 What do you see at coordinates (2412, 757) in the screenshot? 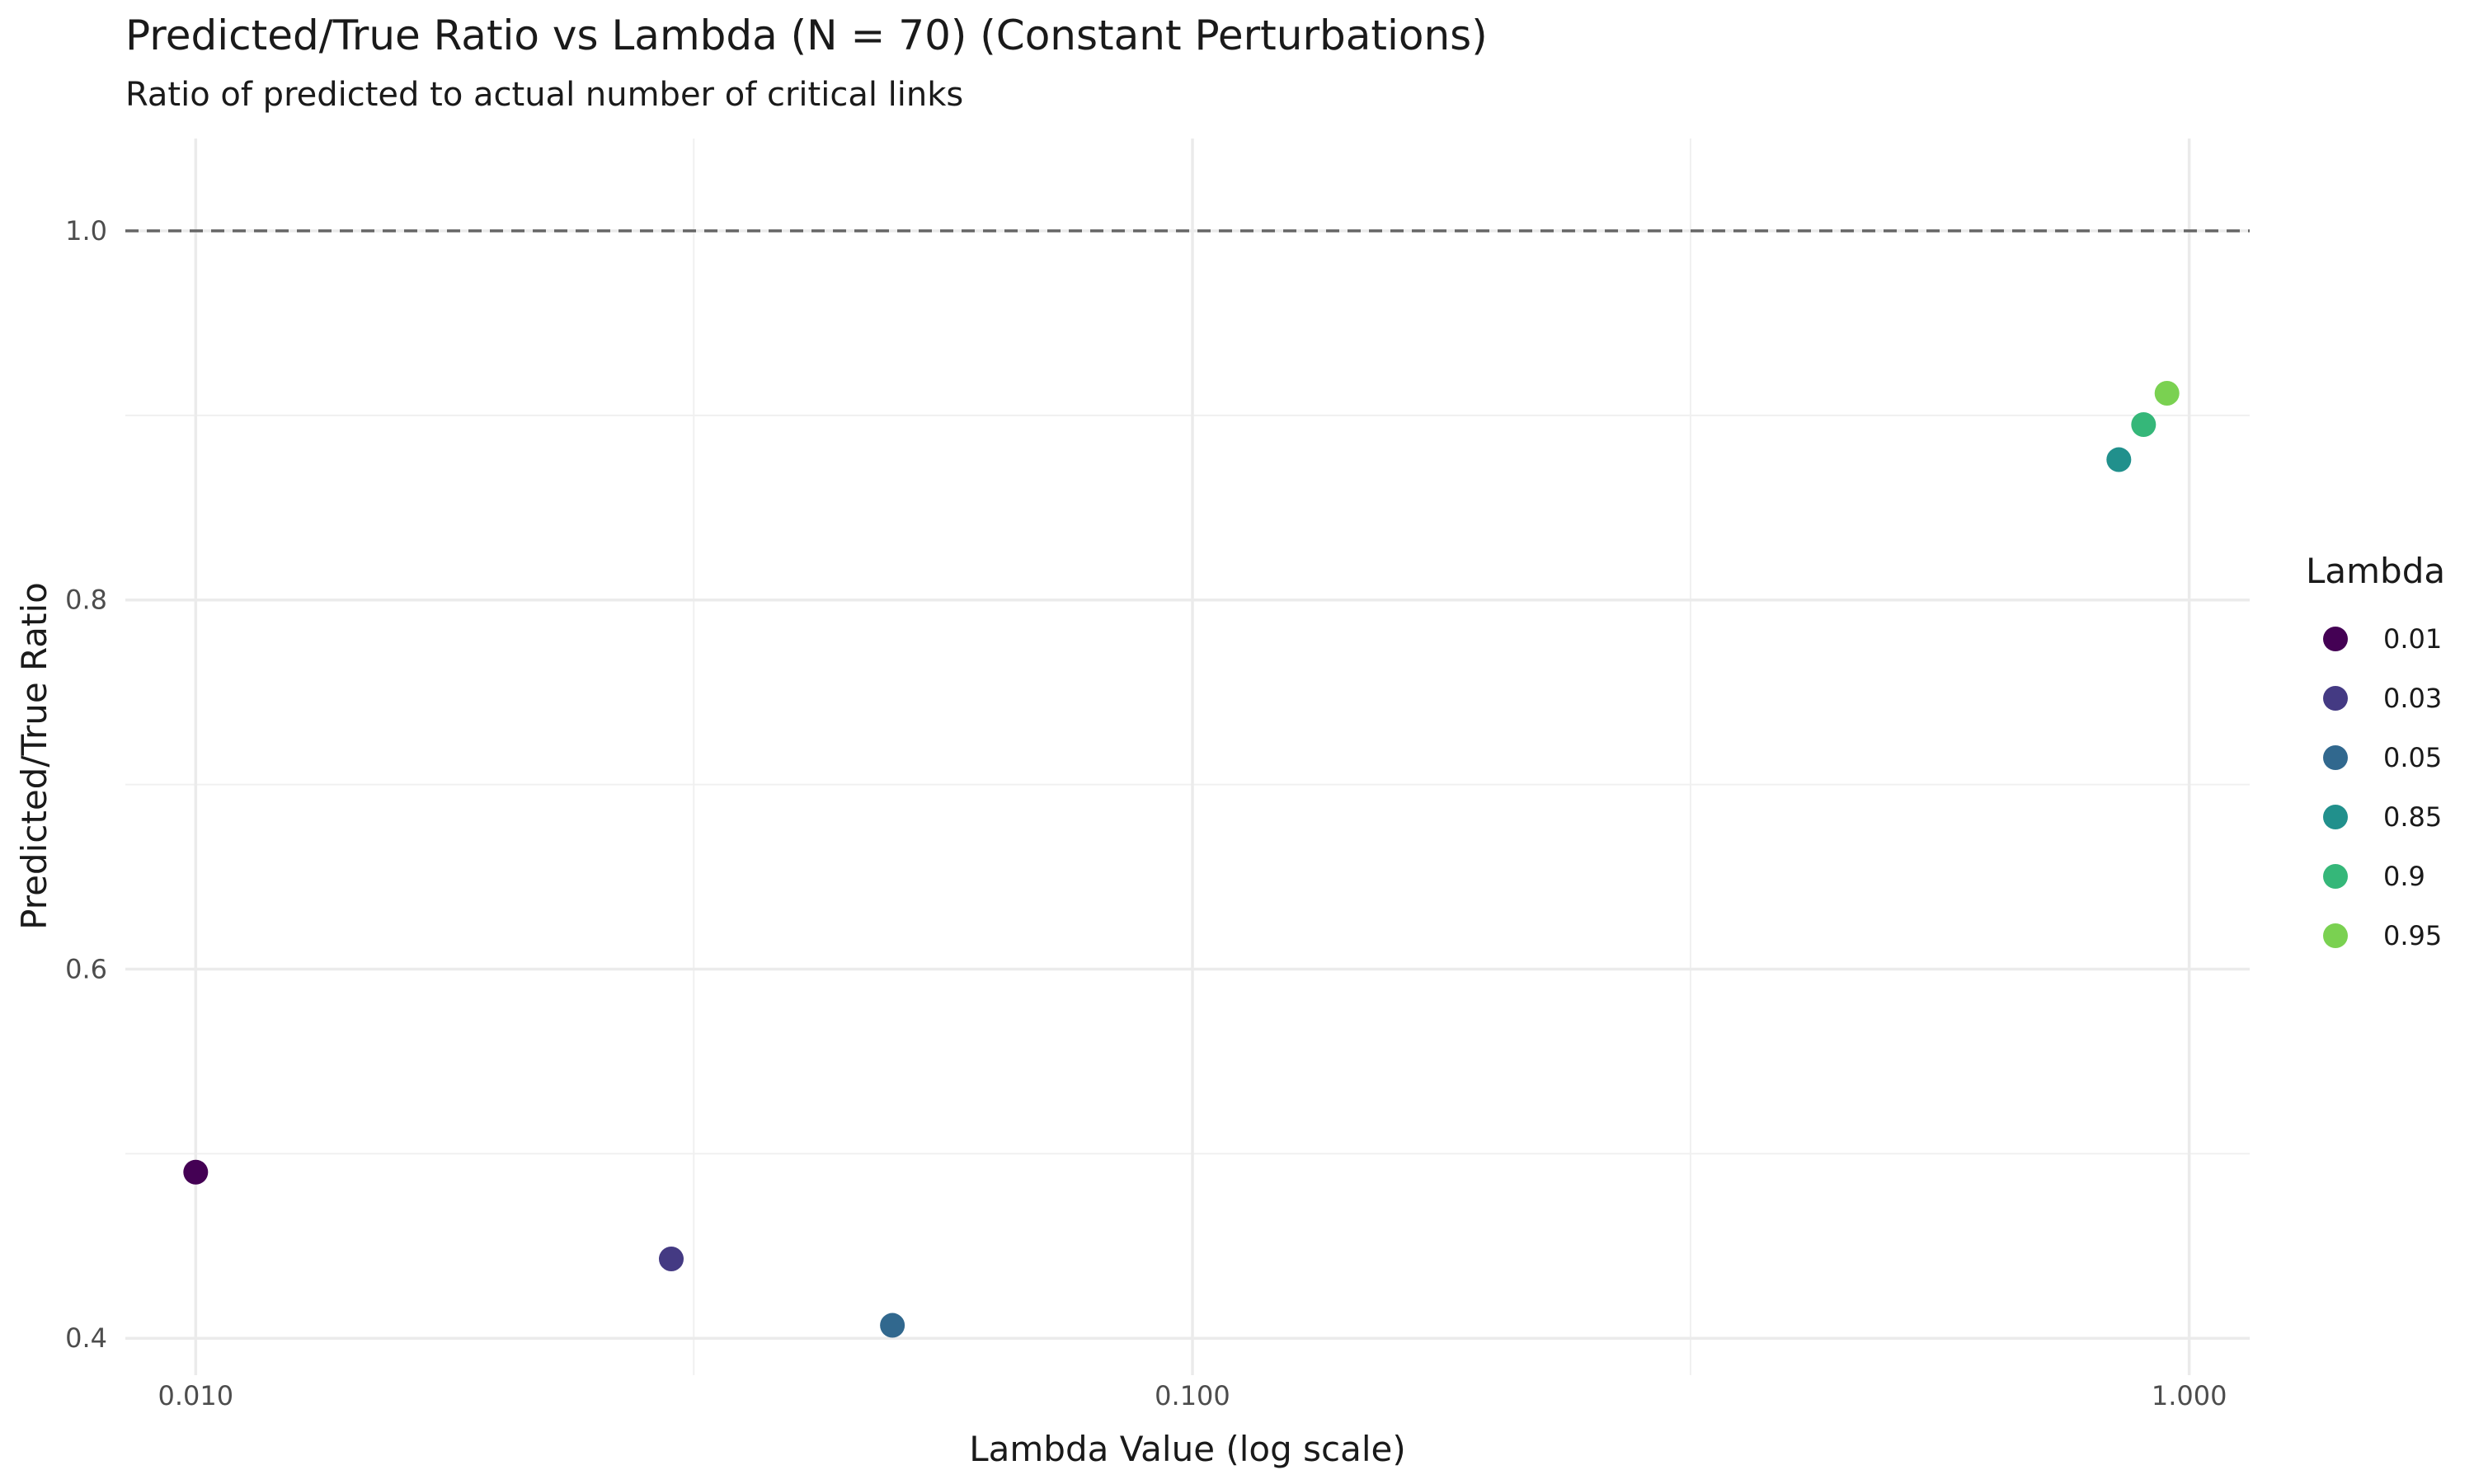
I see `legend-label: 0.05` at bounding box center [2412, 757].